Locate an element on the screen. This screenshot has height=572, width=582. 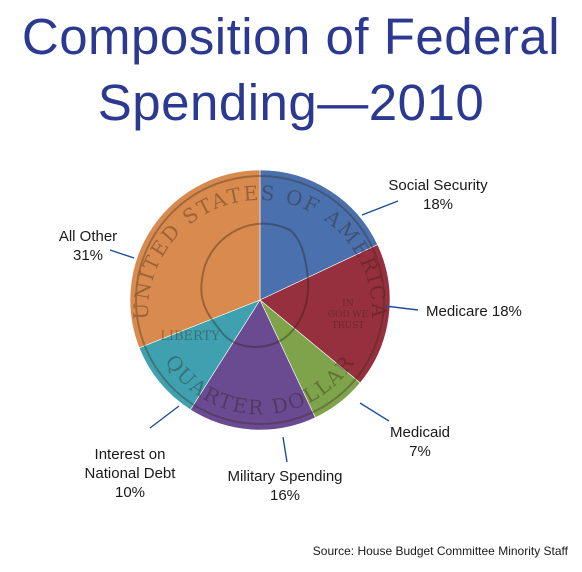
coin-profile is located at coordinates (255, 285).